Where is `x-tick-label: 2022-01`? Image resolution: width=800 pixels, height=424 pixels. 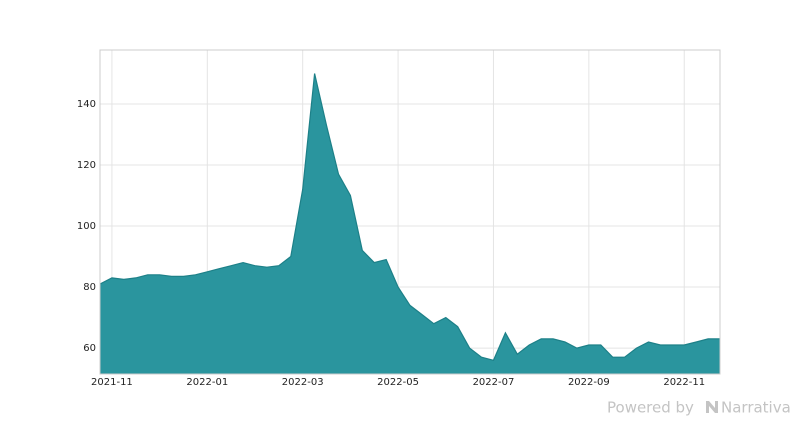 x-tick-label: 2022-01 is located at coordinates (207, 382).